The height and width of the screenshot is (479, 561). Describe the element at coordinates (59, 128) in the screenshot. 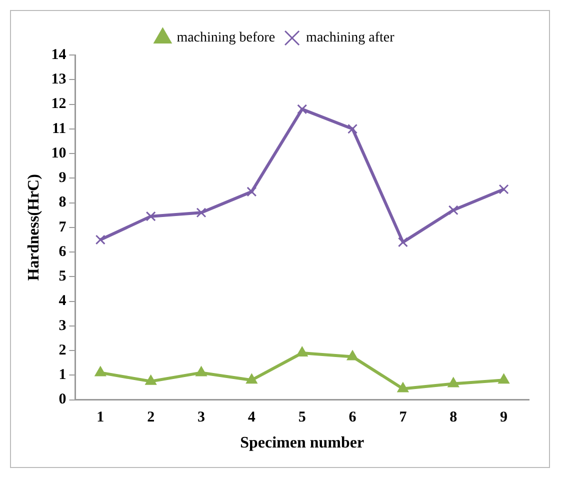

I see `y-tick-label: 11` at that location.